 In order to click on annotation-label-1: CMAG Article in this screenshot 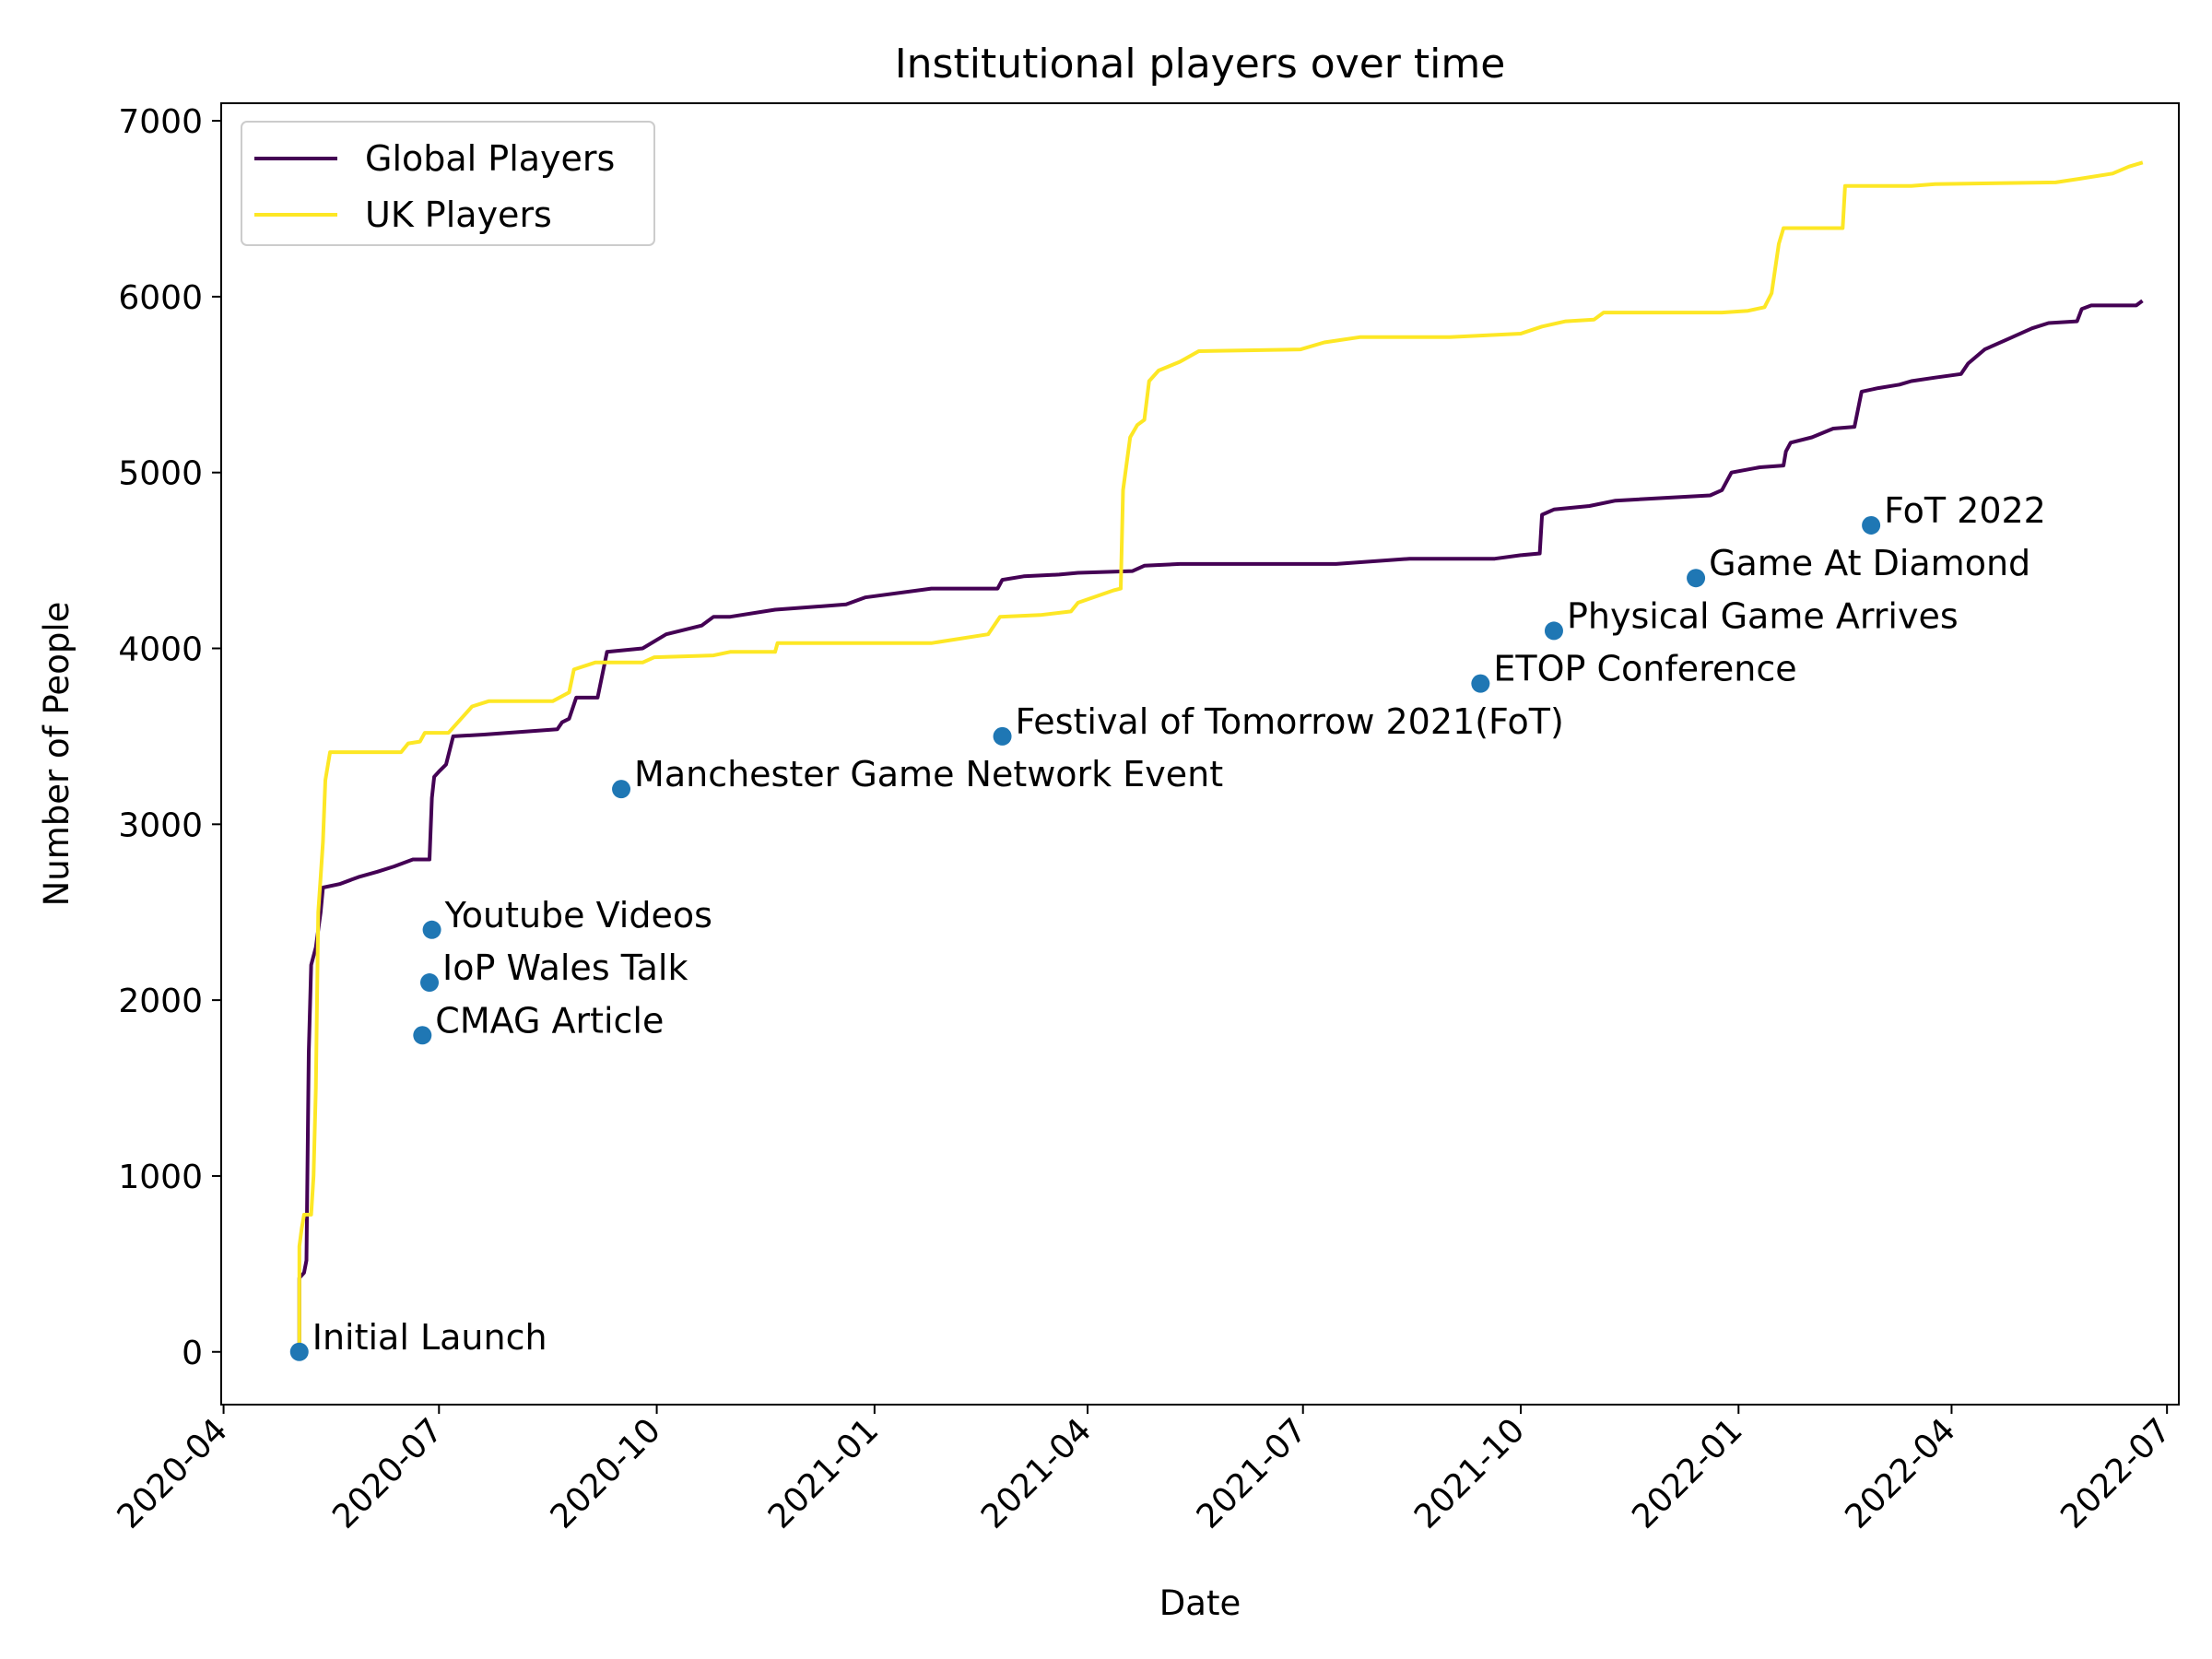, I will do `click(549, 1020)`.